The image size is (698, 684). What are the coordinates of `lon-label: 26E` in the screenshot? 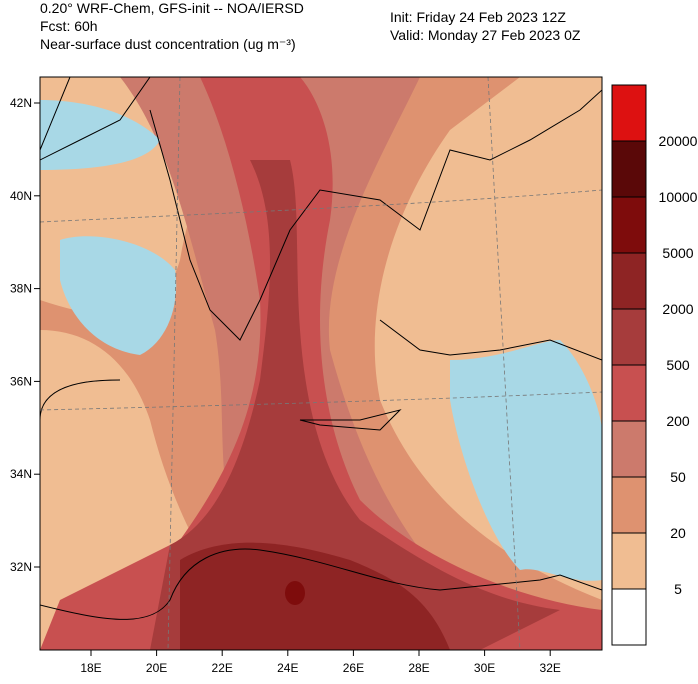 It's located at (353, 668).